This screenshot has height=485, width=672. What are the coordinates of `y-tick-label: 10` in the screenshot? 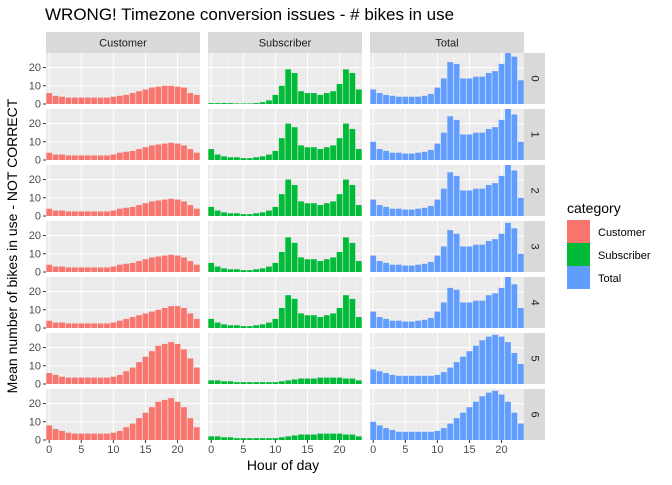 It's located at (35, 366).